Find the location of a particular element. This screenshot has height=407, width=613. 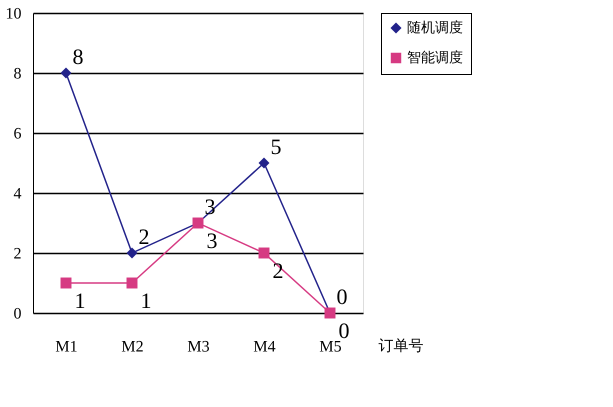

data-label: 8 is located at coordinates (78, 56).